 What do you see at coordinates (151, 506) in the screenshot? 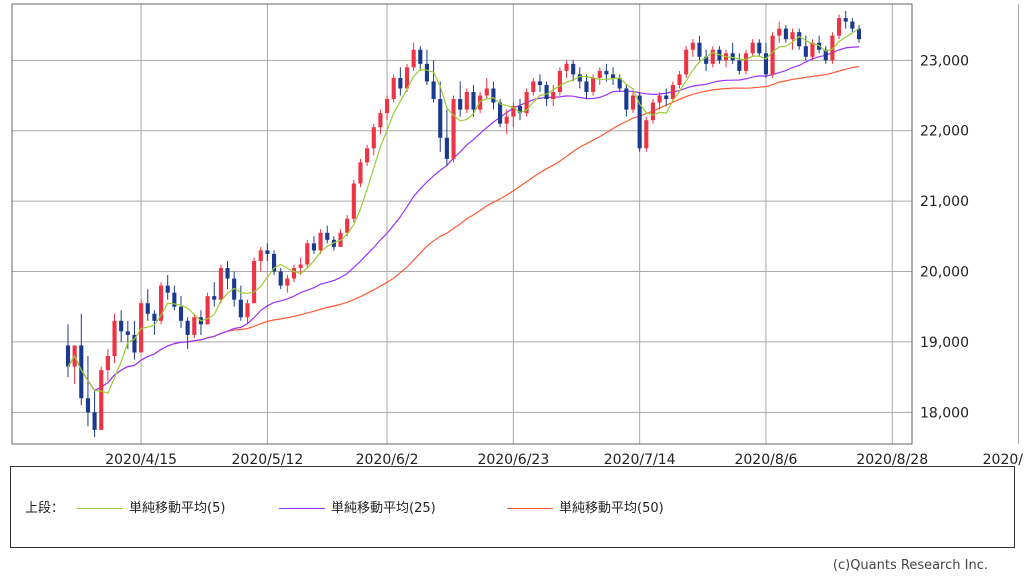
I see `legend-item-ma5: 単純移動平均(5)` at bounding box center [151, 506].